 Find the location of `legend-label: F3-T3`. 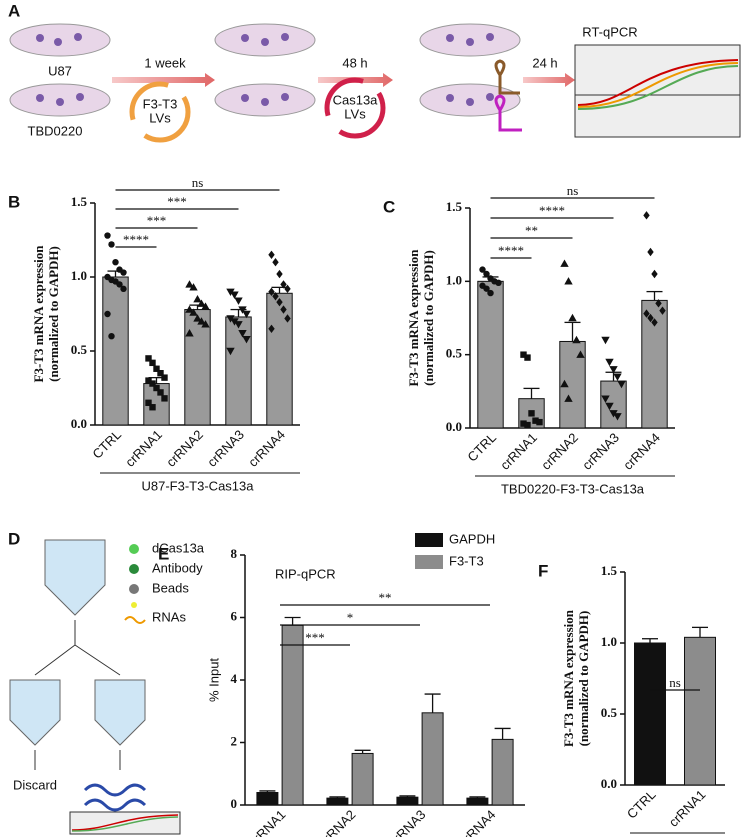

legend-label: F3-T3 is located at coordinates (466, 560).